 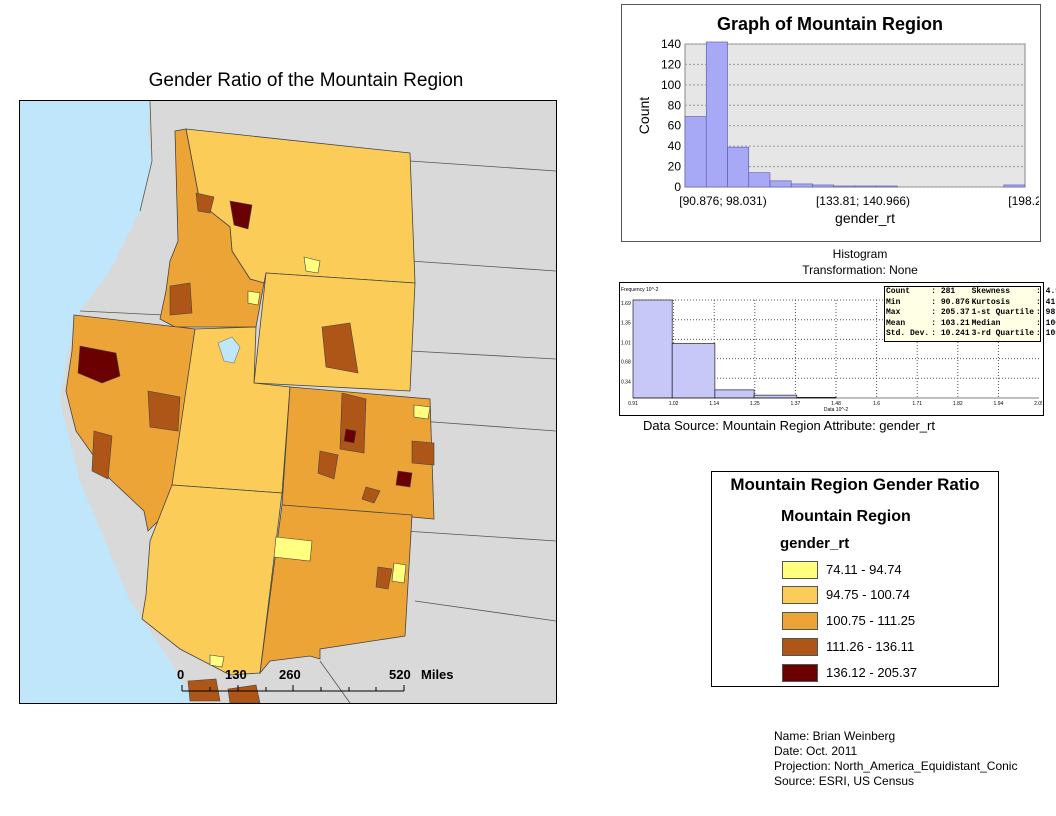 What do you see at coordinates (671, 85) in the screenshot?
I see `y-tick-label: 100` at bounding box center [671, 85].